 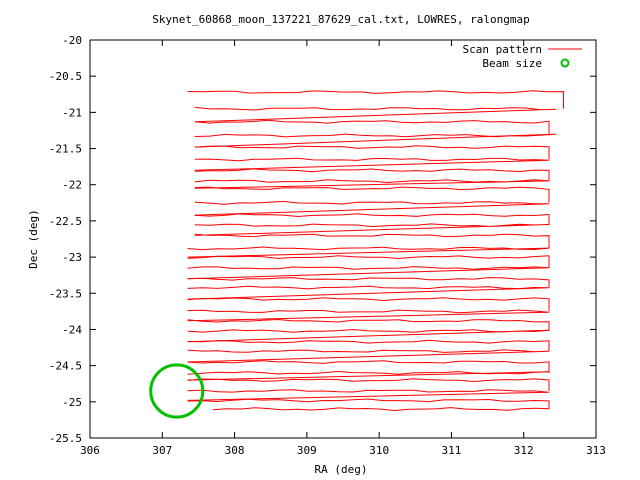 I want to click on y-tick-label: -21.5, so click(x=65, y=149).